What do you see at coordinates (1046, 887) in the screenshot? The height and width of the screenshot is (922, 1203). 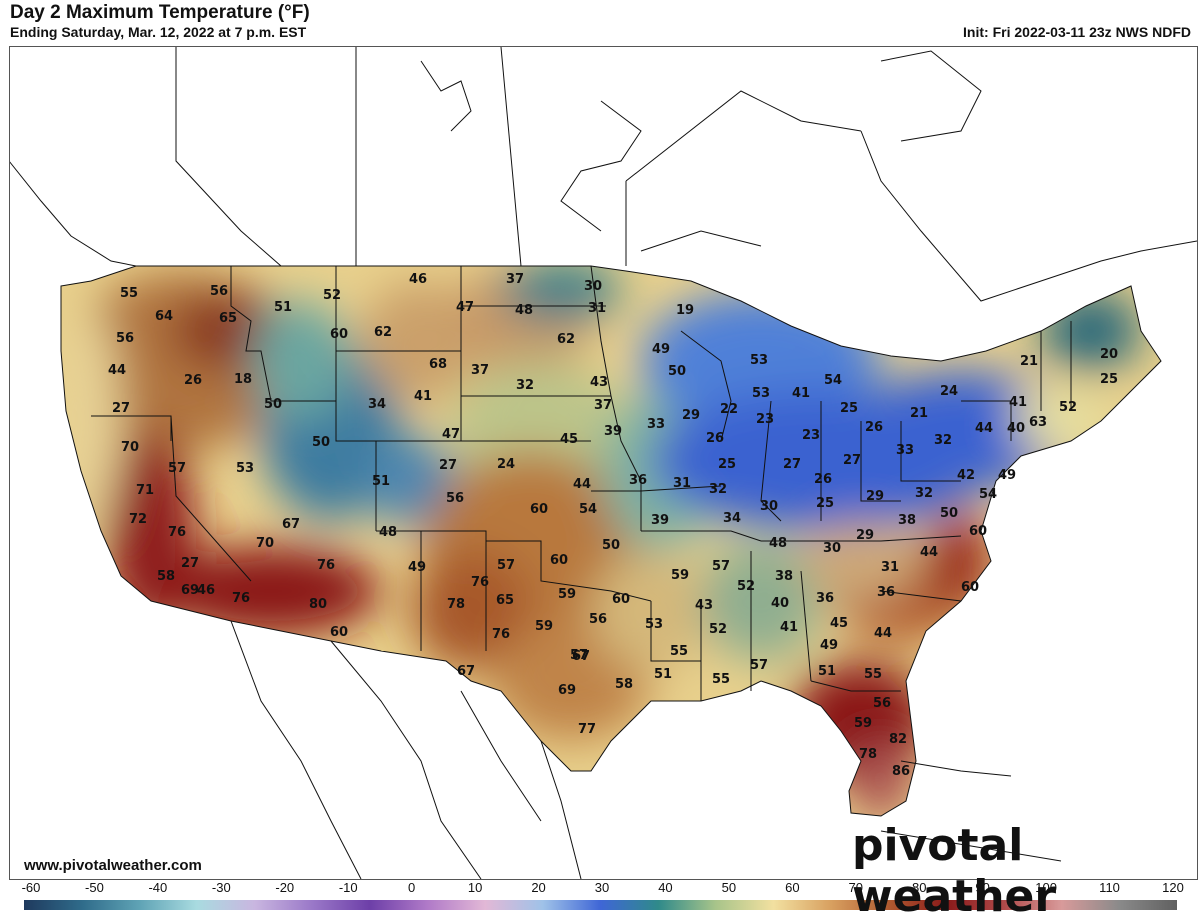 I see `colorbar-tick-label: 100` at bounding box center [1046, 887].